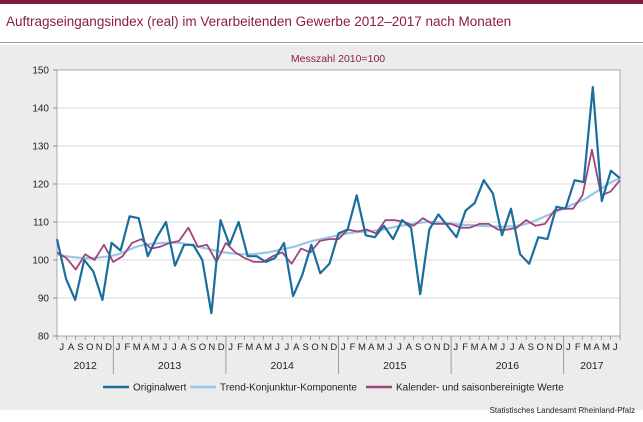 The height and width of the screenshot is (422, 643). I want to click on header-accent-rule, so click(321, 2).